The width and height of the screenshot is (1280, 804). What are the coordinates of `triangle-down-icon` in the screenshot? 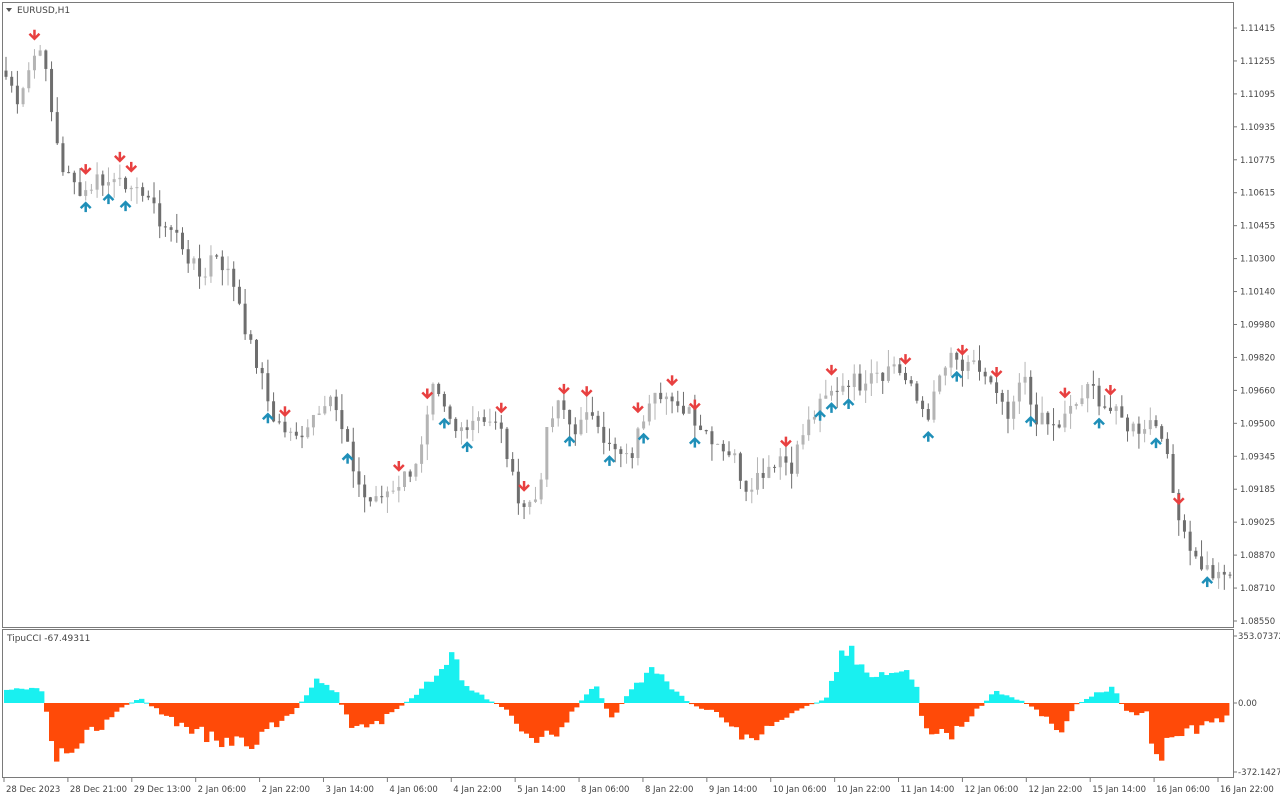 It's located at (9, 10).